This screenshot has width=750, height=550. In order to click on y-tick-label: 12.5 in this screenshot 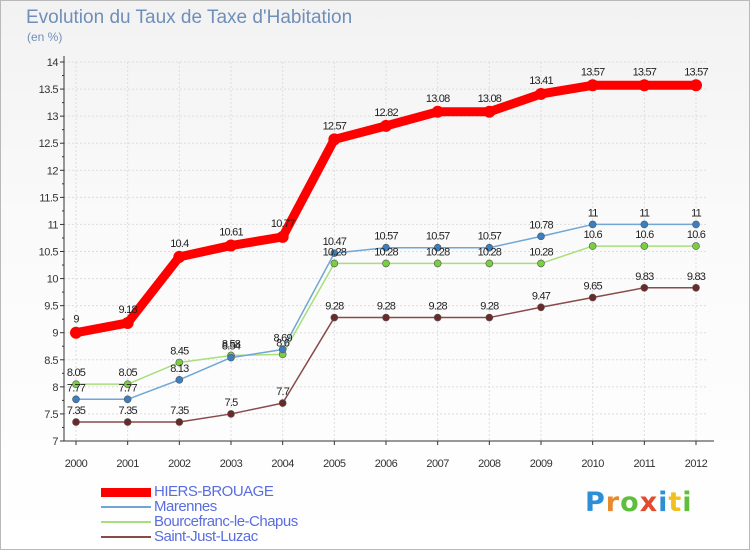, I will do `click(49, 144)`.